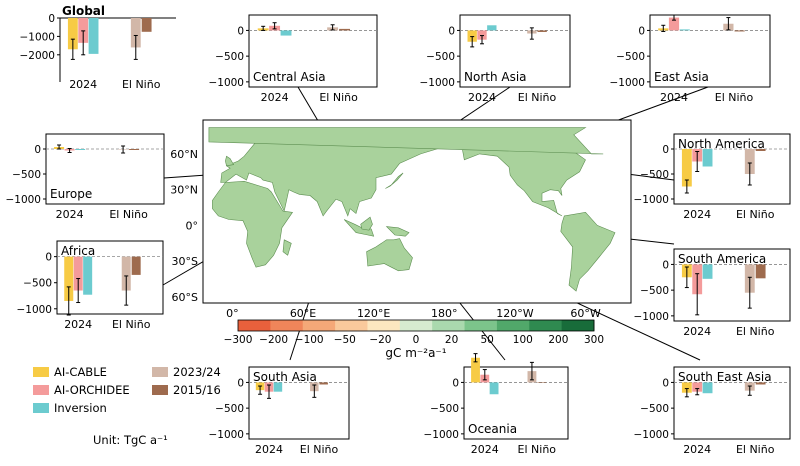 Image resolution: width=800 pixels, height=466 pixels. I want to click on panel-title: Global, so click(83, 11).